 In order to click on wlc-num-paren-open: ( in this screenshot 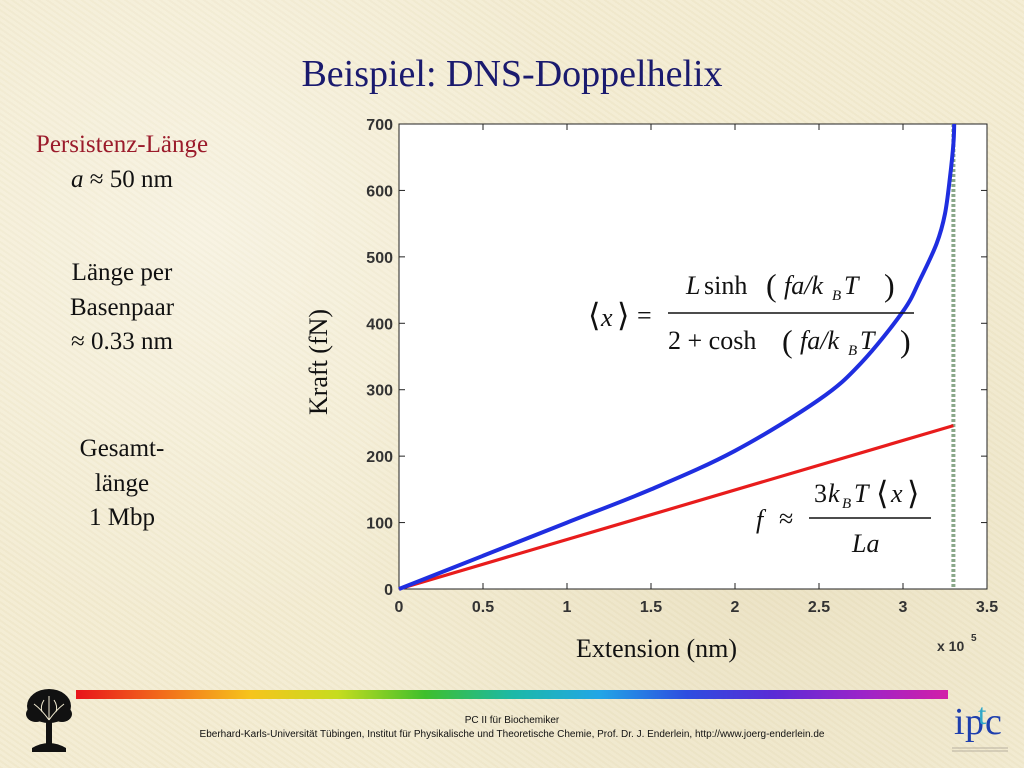, I will do `click(771, 285)`.